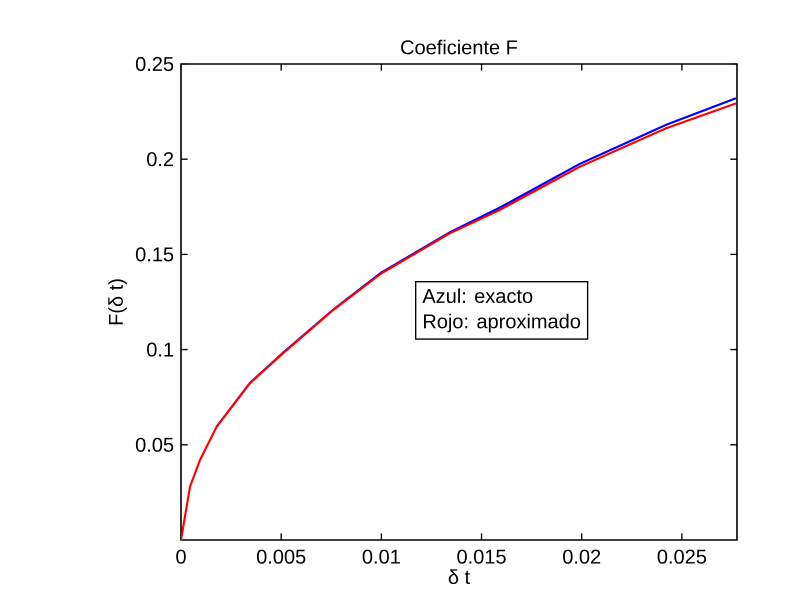  I want to click on y-tick-label: 0.05, so click(155, 445).